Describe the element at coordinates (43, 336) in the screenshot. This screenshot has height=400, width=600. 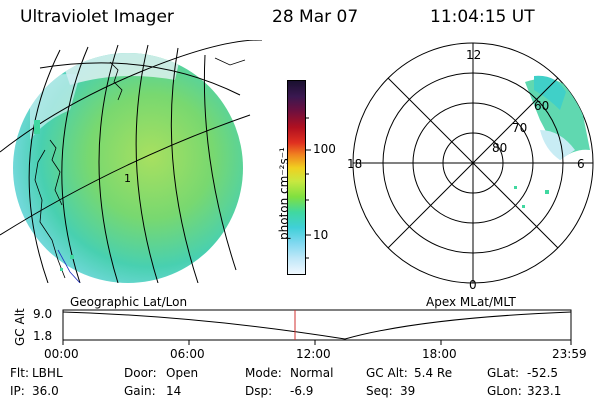
I see `altitude-ytick-1-8: 1.8` at that location.